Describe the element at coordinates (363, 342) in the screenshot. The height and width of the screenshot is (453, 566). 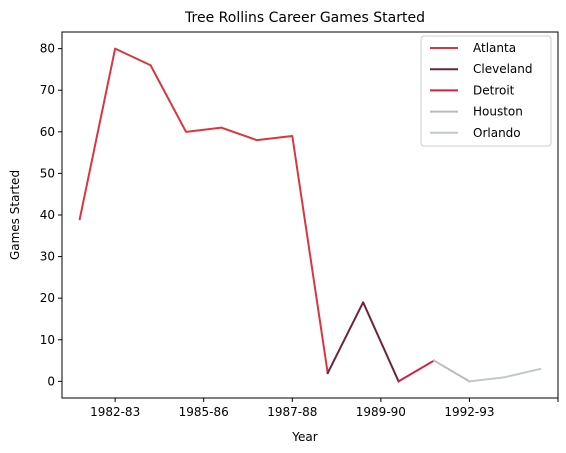
I see `series-line-cleveland` at that location.